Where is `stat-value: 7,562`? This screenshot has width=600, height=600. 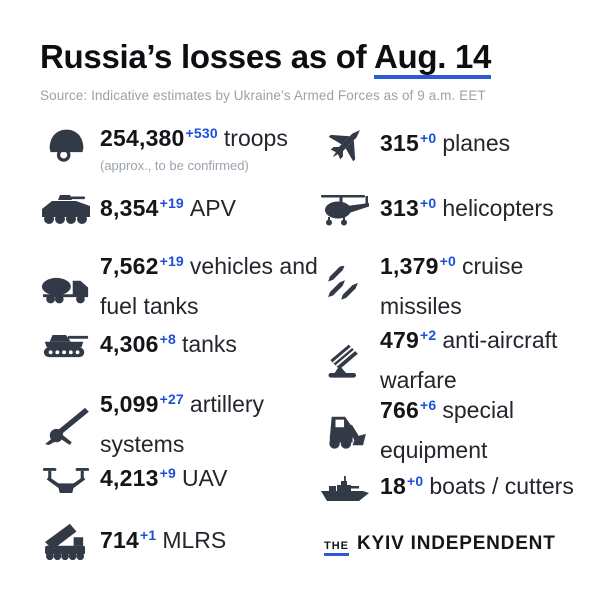 stat-value: 7,562 is located at coordinates (129, 266).